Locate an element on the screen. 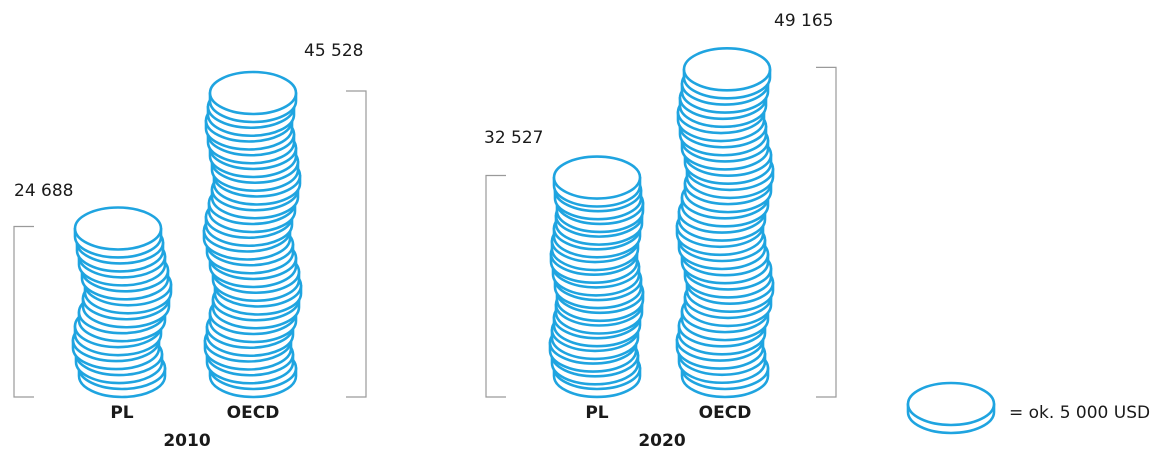  value-bracket-2020-oecd is located at coordinates (826, 232).